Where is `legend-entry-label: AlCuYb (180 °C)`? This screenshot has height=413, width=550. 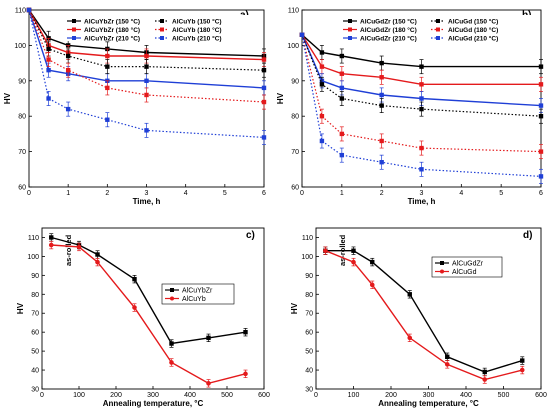
legend-entry-label: AlCuYb (180 °C) is located at coordinates (197, 30).